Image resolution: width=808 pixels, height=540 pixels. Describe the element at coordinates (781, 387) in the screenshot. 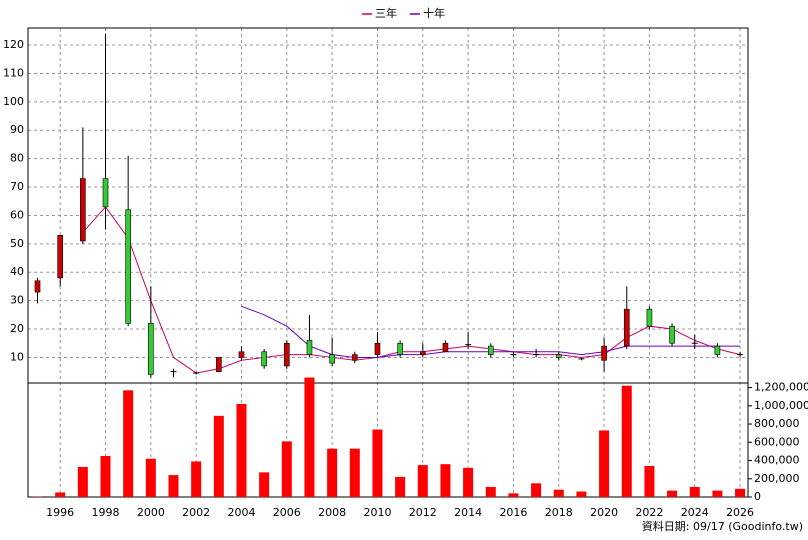

I see `y2-tick-label: 1,200,000` at that location.